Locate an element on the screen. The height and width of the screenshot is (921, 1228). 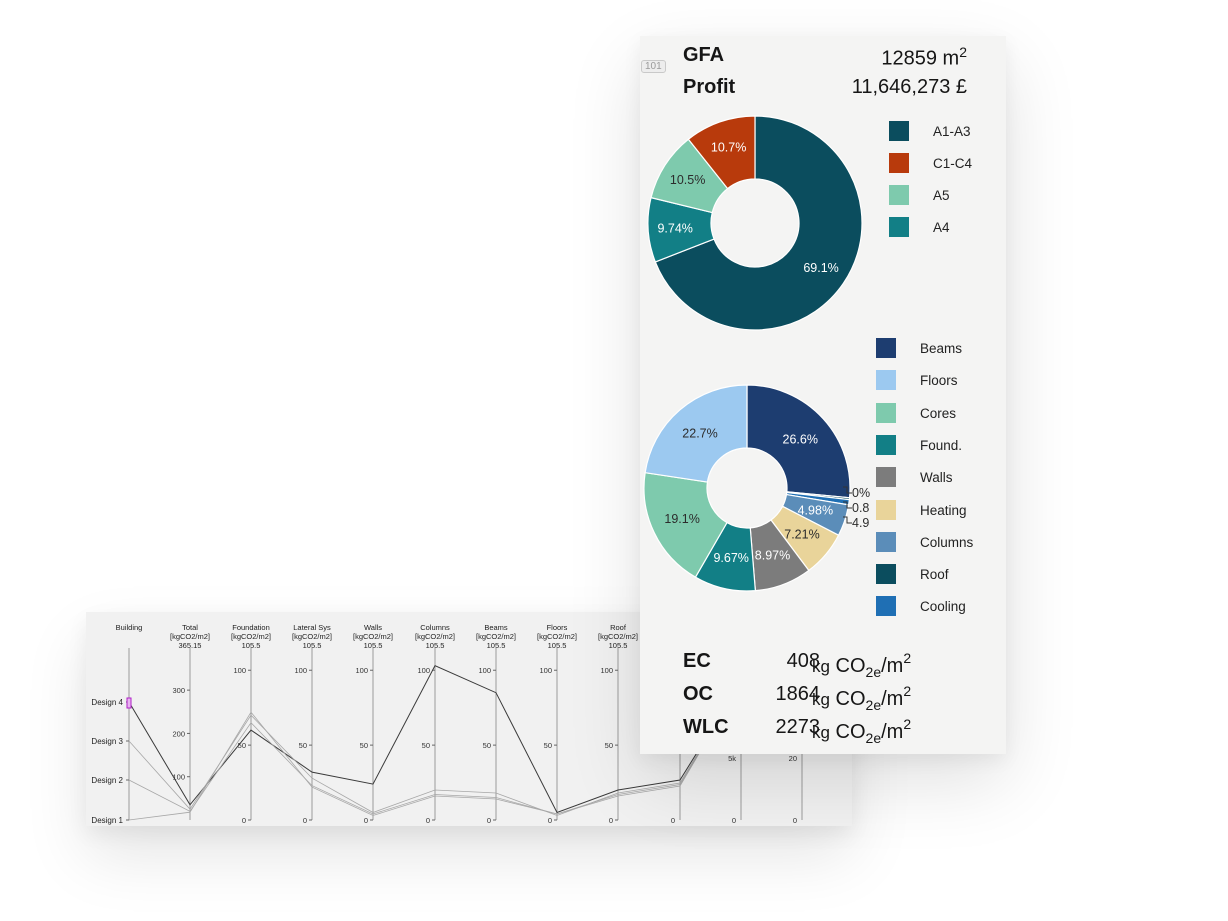
axis-header-beams: Beams[kgCO2/m2]105.5 is located at coordinates (496, 636).